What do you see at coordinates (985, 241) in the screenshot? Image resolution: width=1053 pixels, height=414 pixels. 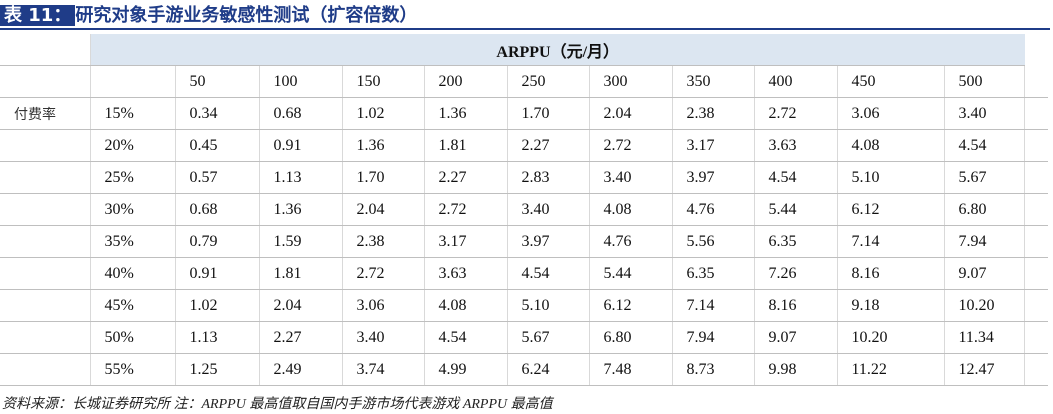 I see `value-cell: 7.94` at bounding box center [985, 241].